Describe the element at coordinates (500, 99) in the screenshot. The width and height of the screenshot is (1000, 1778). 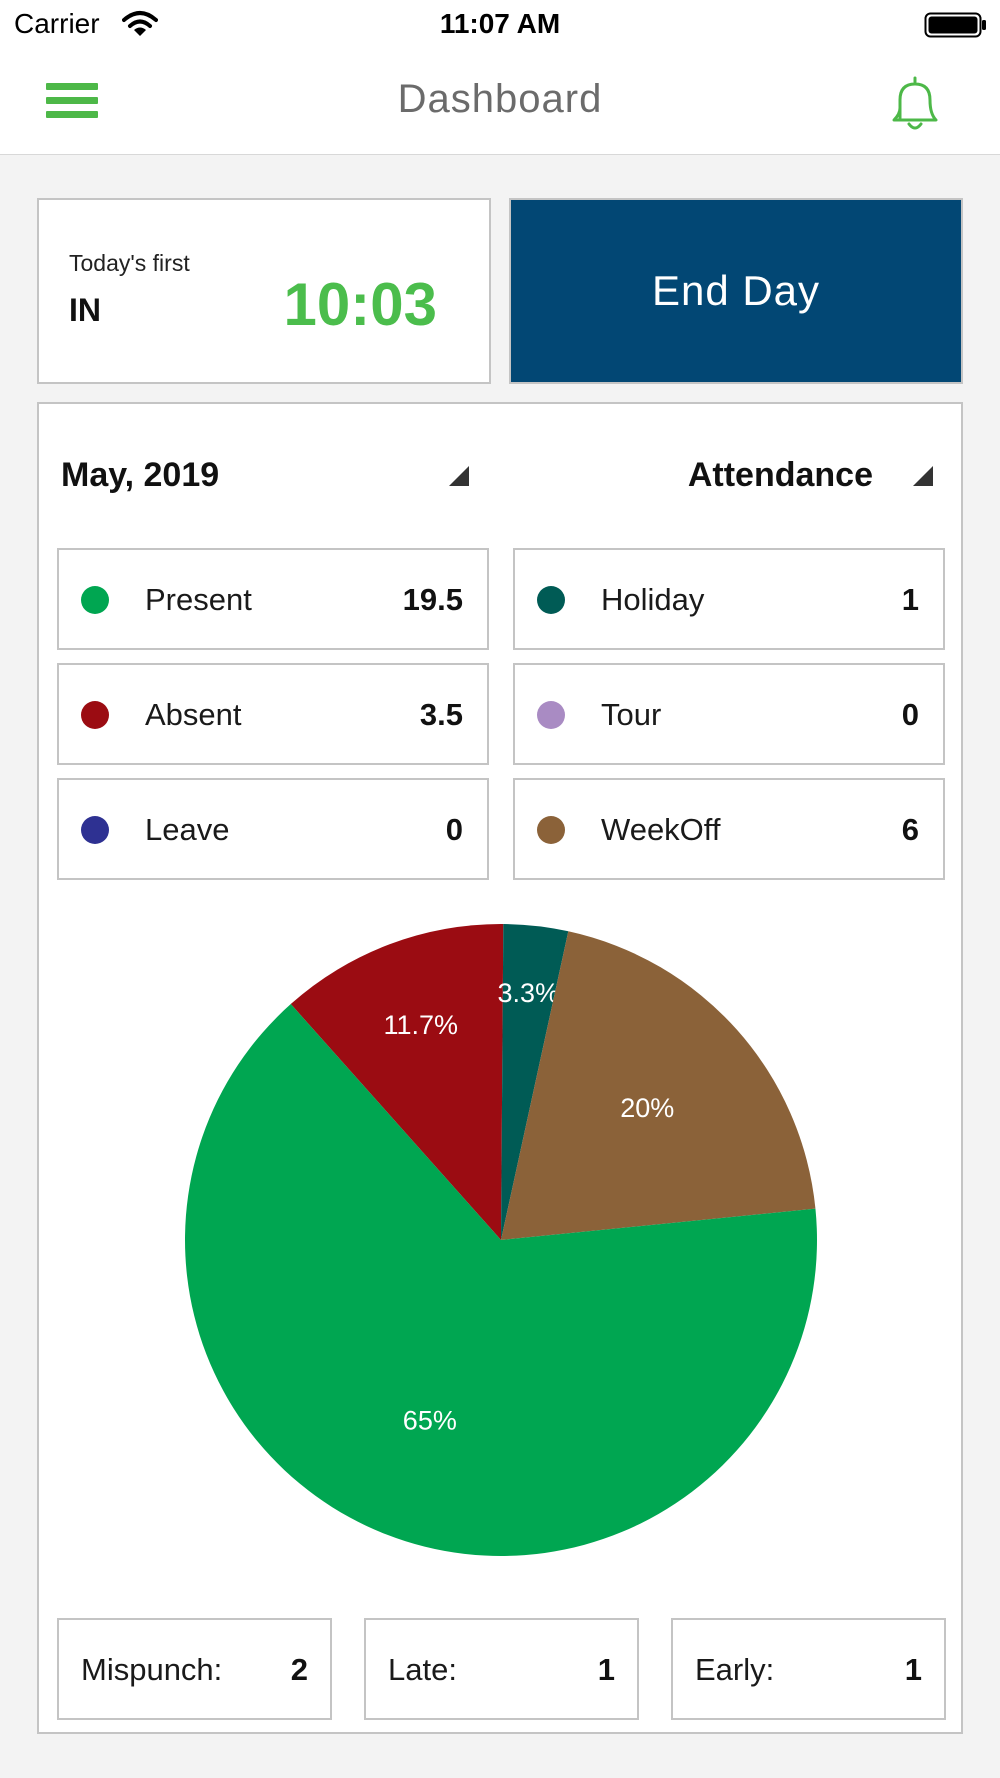
I see `page-title: Dashboard` at that location.